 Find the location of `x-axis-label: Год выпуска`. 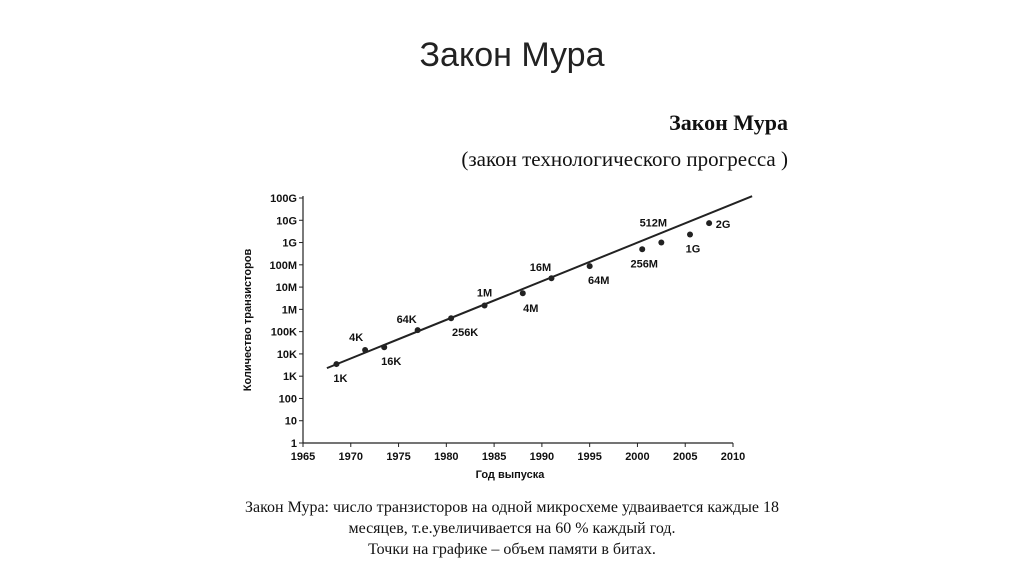

x-axis-label: Год выпуска is located at coordinates (511, 475).